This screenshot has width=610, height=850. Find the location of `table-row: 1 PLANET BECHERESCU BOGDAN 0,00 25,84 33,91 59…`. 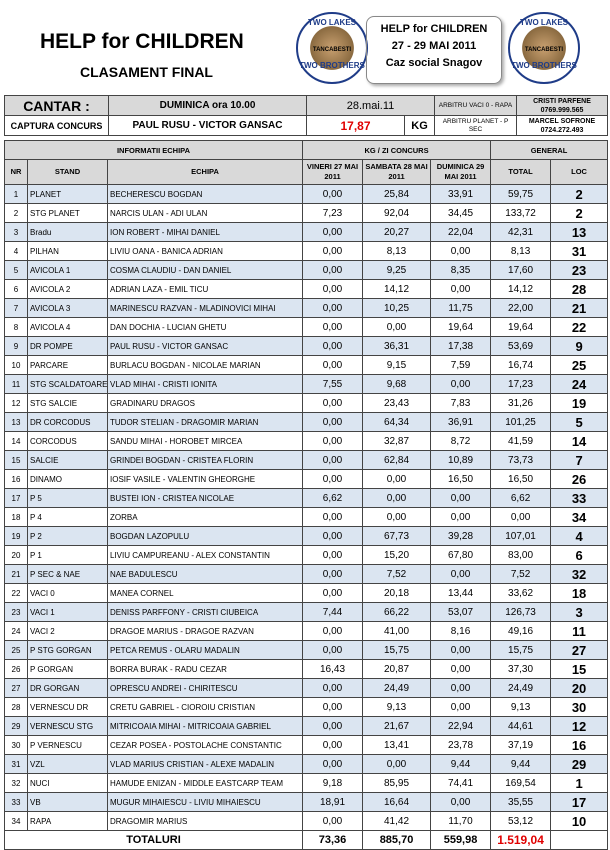

table-row: 1 PLANET BECHERESCU BOGDAN 0,00 25,84 33,91 59… is located at coordinates (306, 194).